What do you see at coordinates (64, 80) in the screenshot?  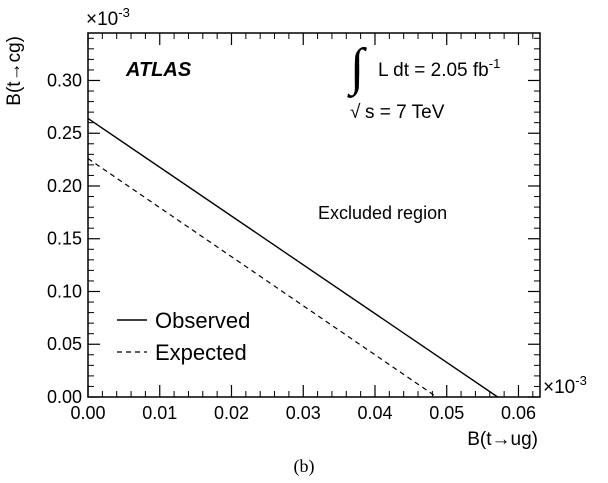 I see `y-tick-label: 0.30` at bounding box center [64, 80].